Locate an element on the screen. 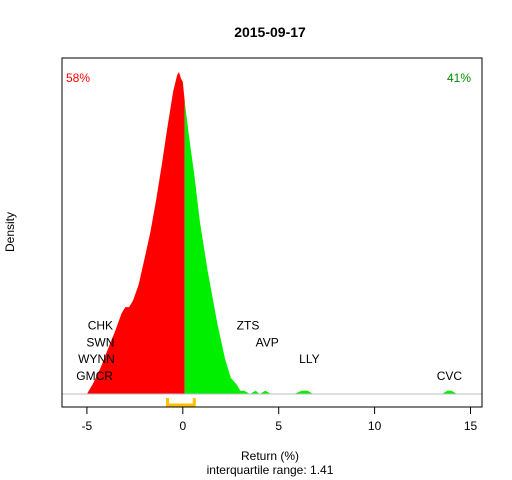 This screenshot has height=480, width=512. x-axis-label: Return (%) is located at coordinates (270, 456).